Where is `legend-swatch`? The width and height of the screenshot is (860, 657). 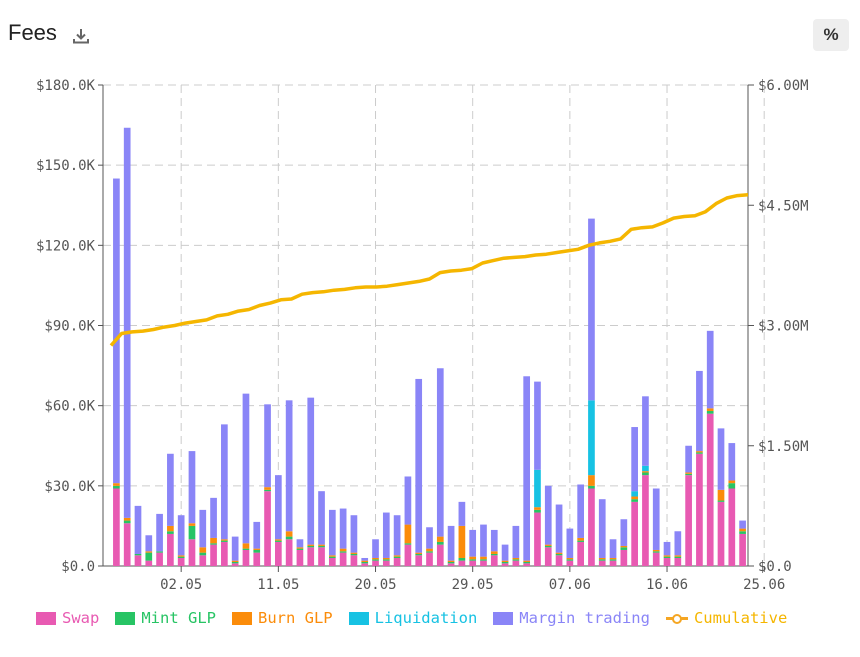 legend-swatch is located at coordinates (503, 618).